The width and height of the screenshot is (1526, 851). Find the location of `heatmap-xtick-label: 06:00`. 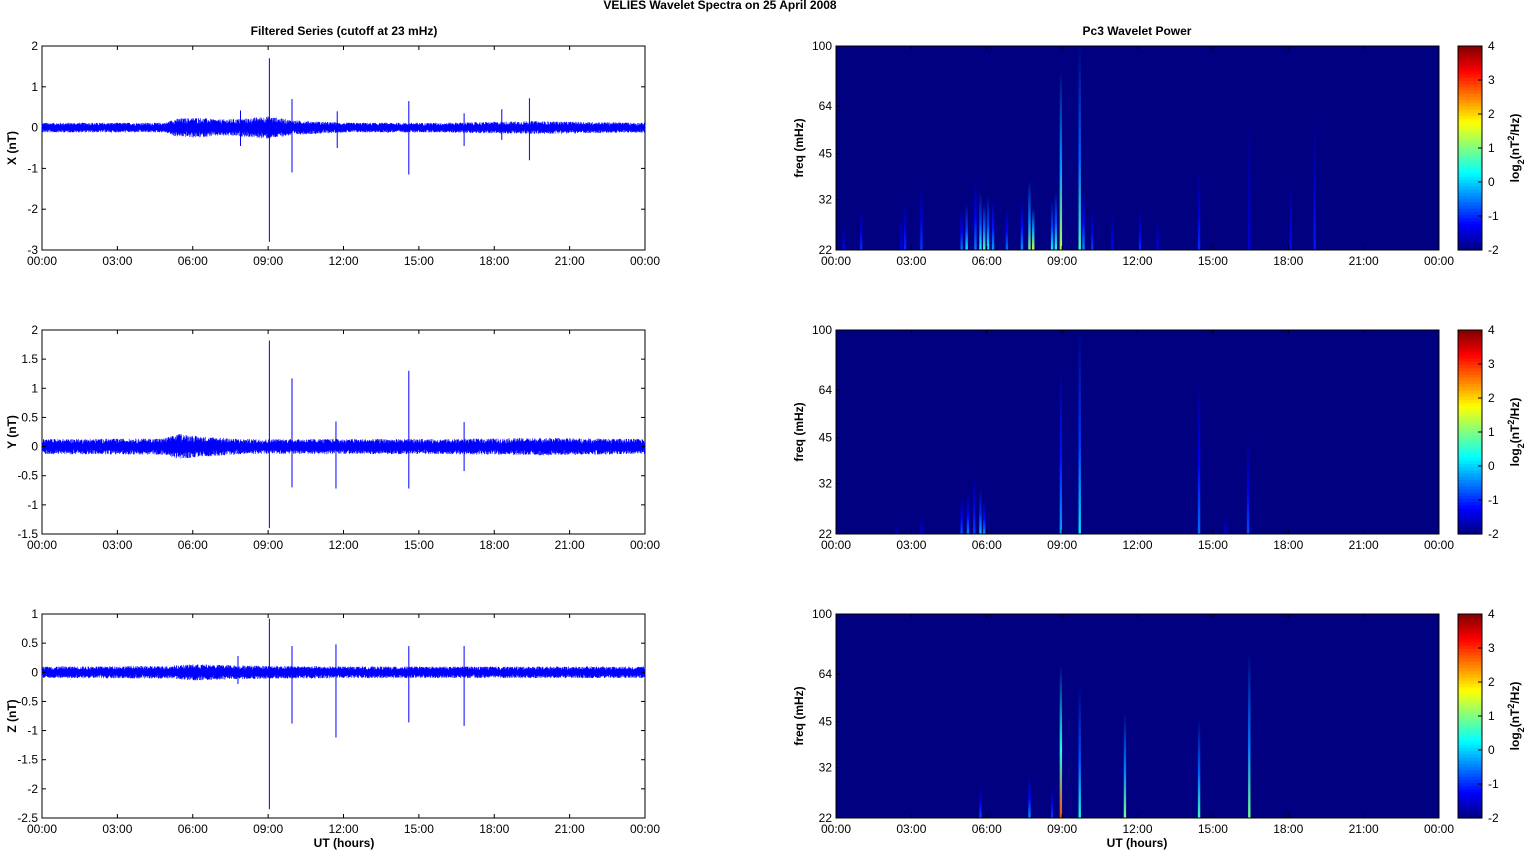

heatmap-xtick-label: 06:00 is located at coordinates (987, 829).